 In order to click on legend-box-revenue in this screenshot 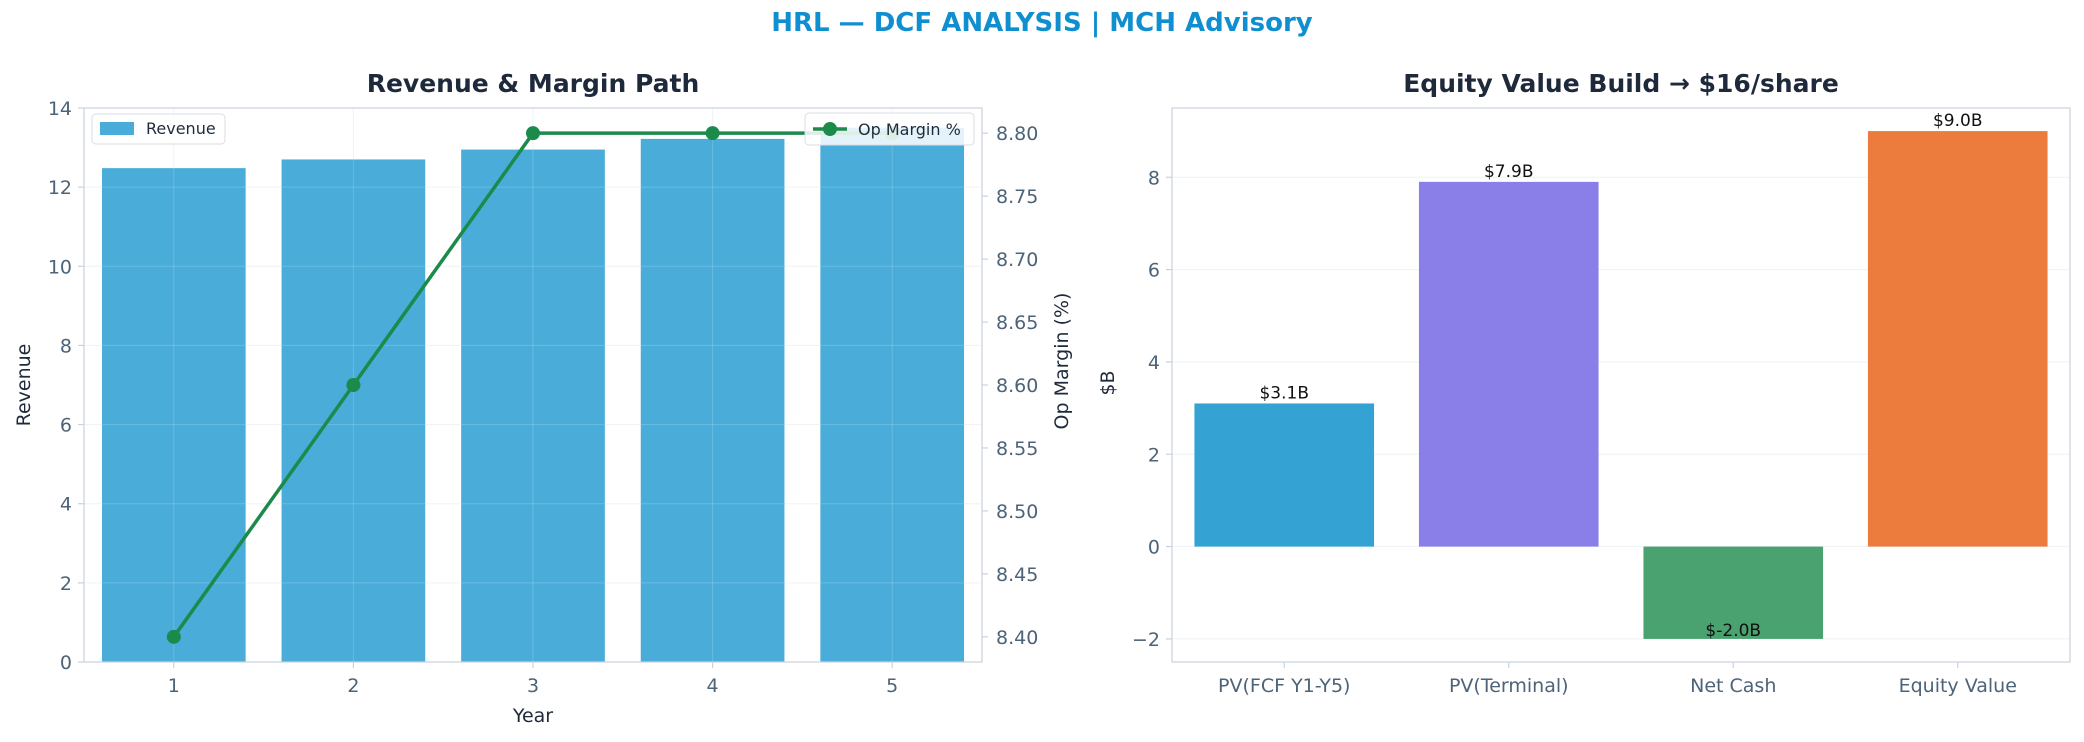, I will do `click(158, 129)`.